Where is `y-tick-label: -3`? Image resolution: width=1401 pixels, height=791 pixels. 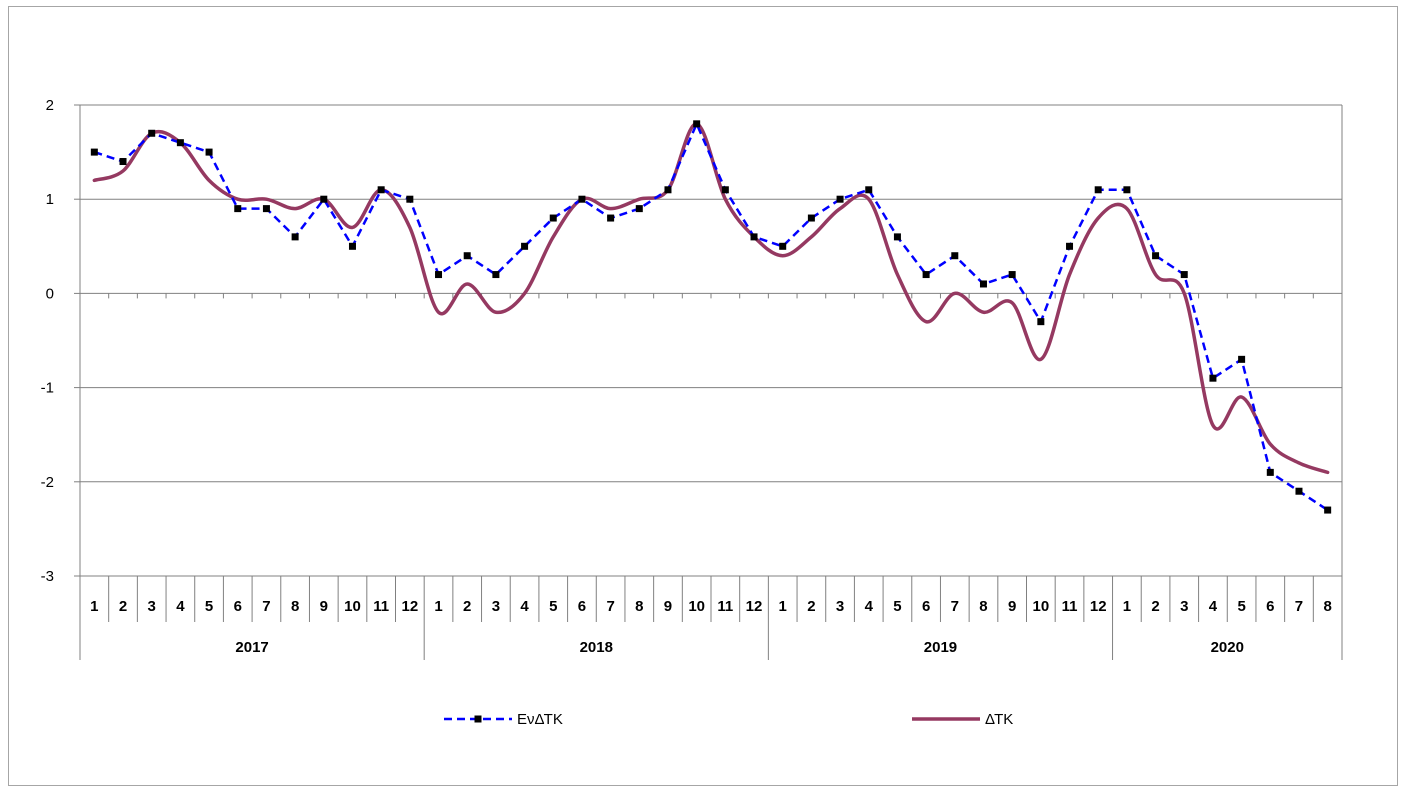 y-tick-label: -3 is located at coordinates (47, 576).